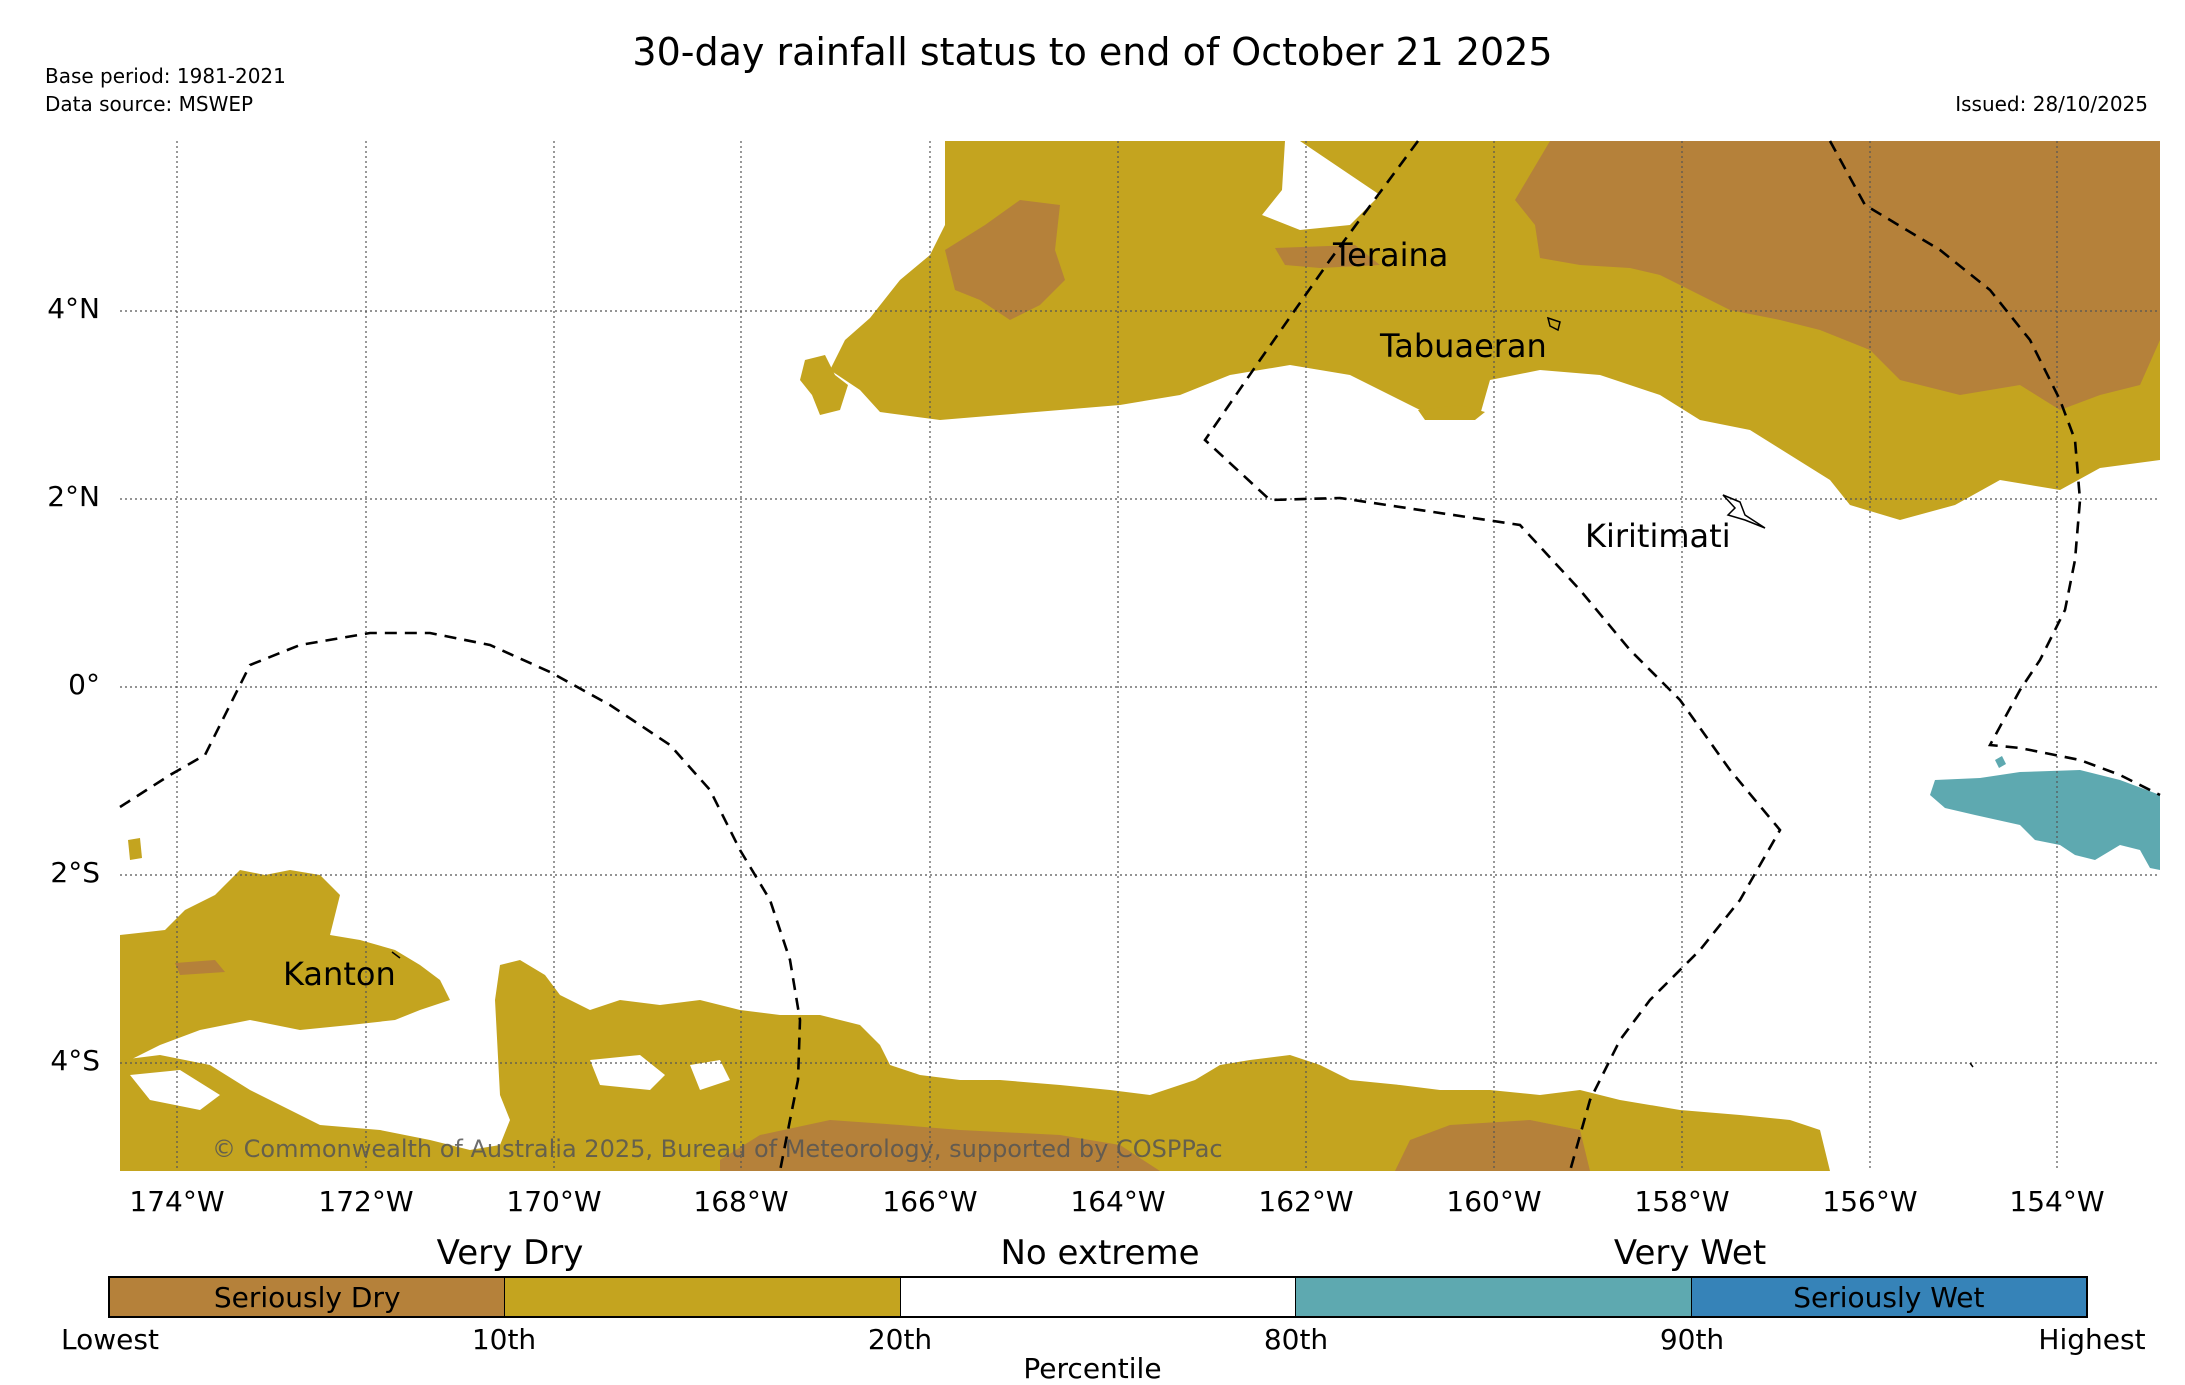 The width and height of the screenshot is (2185, 1385). Describe the element at coordinates (1682, 1201) in the screenshot. I see `lon-label-158w: 158°W` at that location.